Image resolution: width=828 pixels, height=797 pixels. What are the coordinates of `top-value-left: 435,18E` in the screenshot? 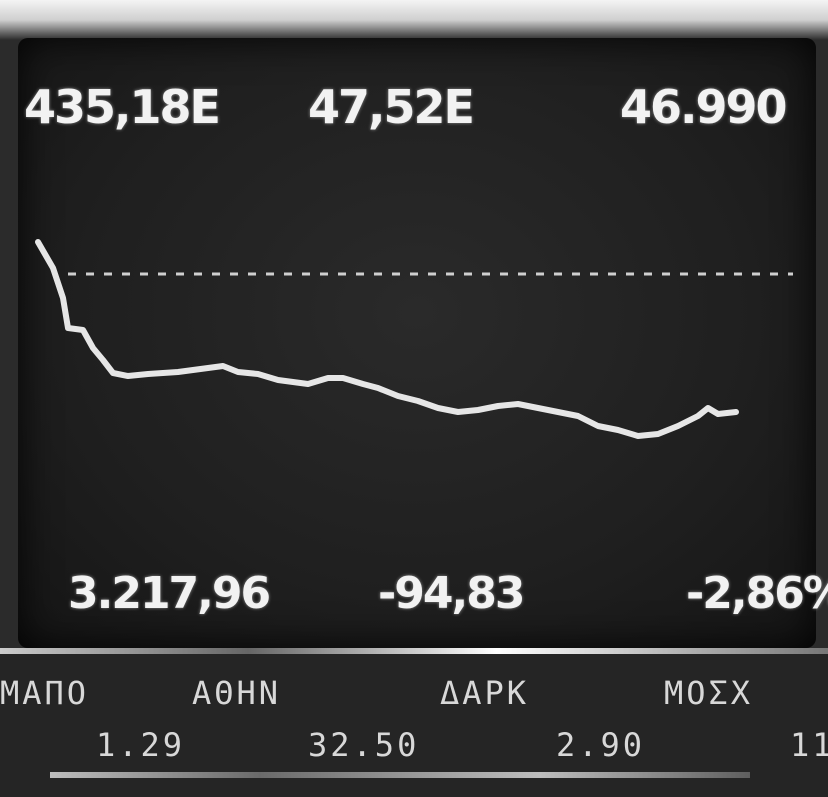 It's located at (122, 107).